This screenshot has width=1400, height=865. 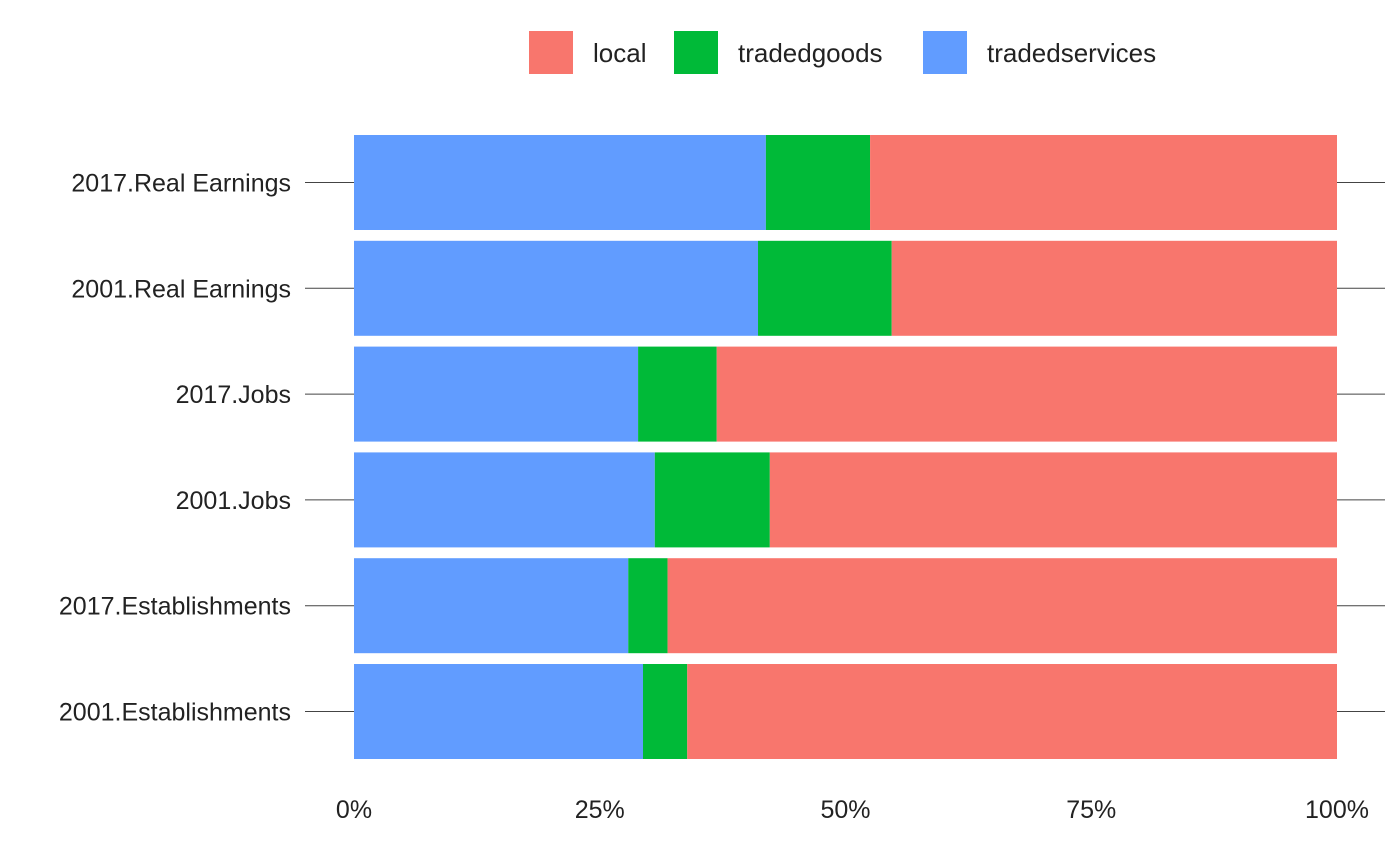 What do you see at coordinates (696, 52) in the screenshot?
I see `legend-swatch-tradedgoods` at bounding box center [696, 52].